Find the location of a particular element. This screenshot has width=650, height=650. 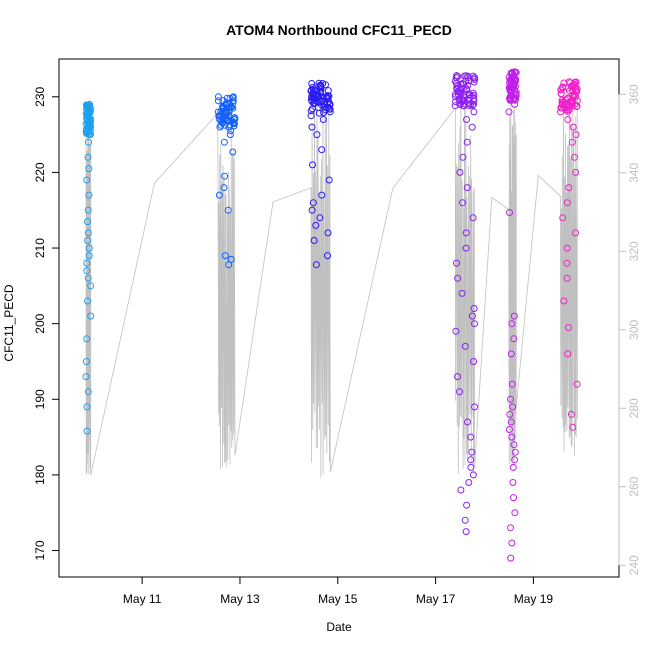

y-tick-label: 200 is located at coordinates (40, 323).